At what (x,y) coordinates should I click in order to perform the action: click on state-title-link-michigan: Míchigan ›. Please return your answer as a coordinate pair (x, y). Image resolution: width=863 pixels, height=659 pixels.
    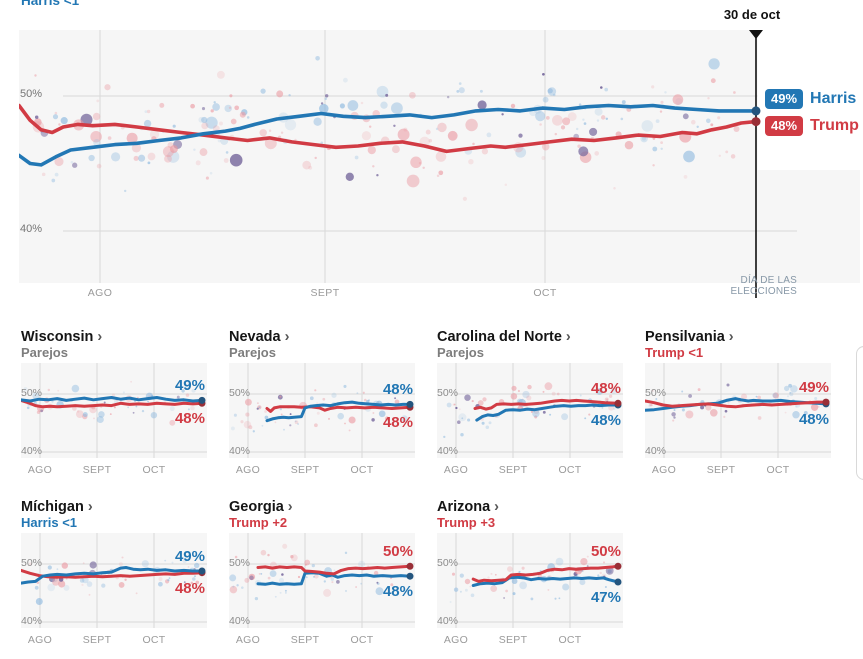
    Looking at the image, I should click on (57, 507).